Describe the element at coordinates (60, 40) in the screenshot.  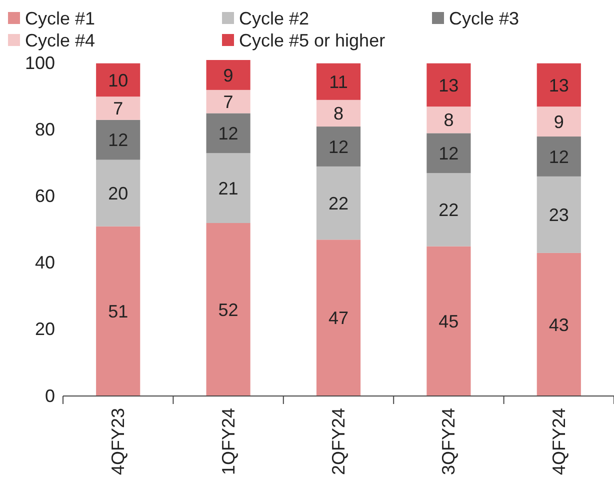
I see `legend-label: Cycle #4` at that location.